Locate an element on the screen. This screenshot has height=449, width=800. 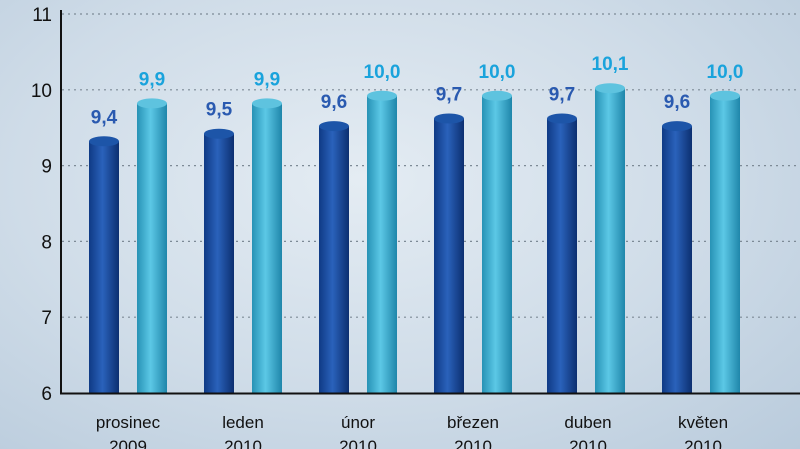
data-label: 9,4 is located at coordinates (104, 117).